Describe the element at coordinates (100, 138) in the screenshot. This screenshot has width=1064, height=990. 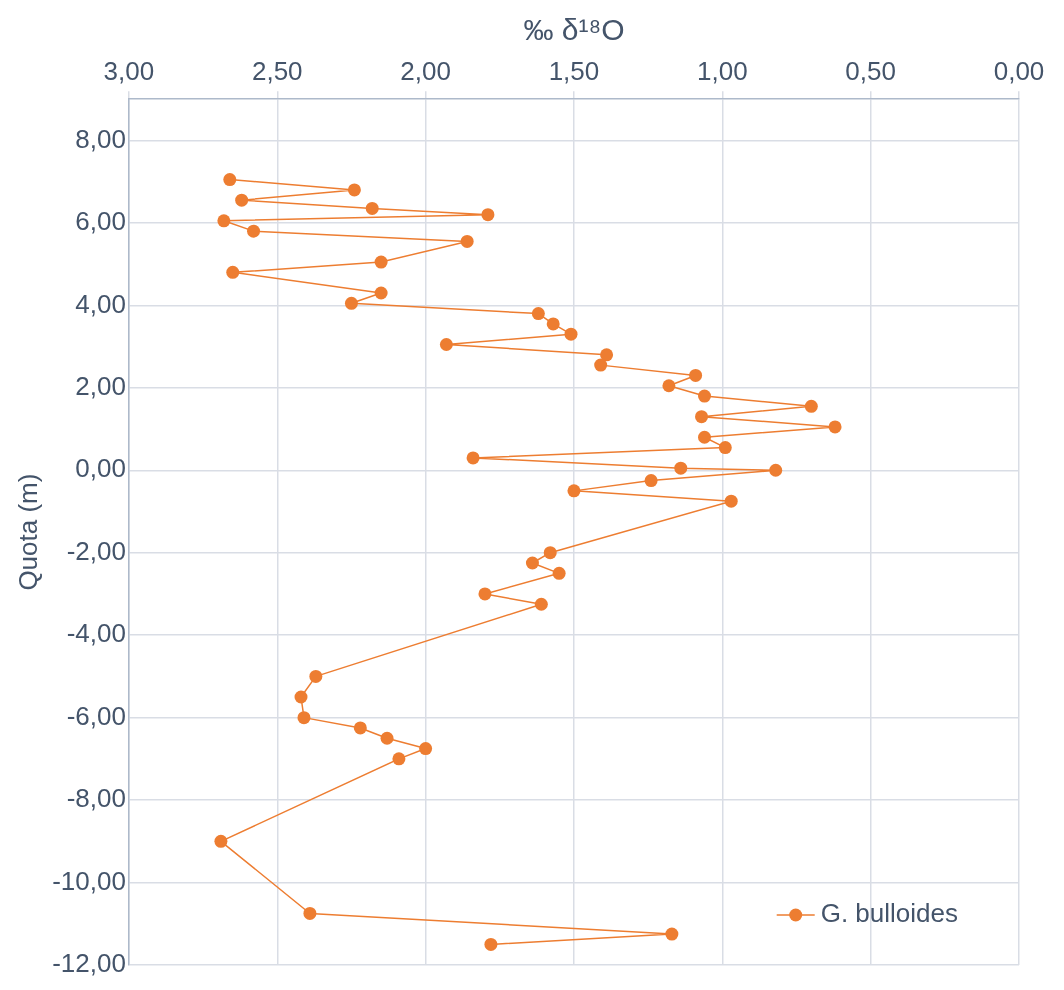
I see `y-tick-label: 8,00` at that location.